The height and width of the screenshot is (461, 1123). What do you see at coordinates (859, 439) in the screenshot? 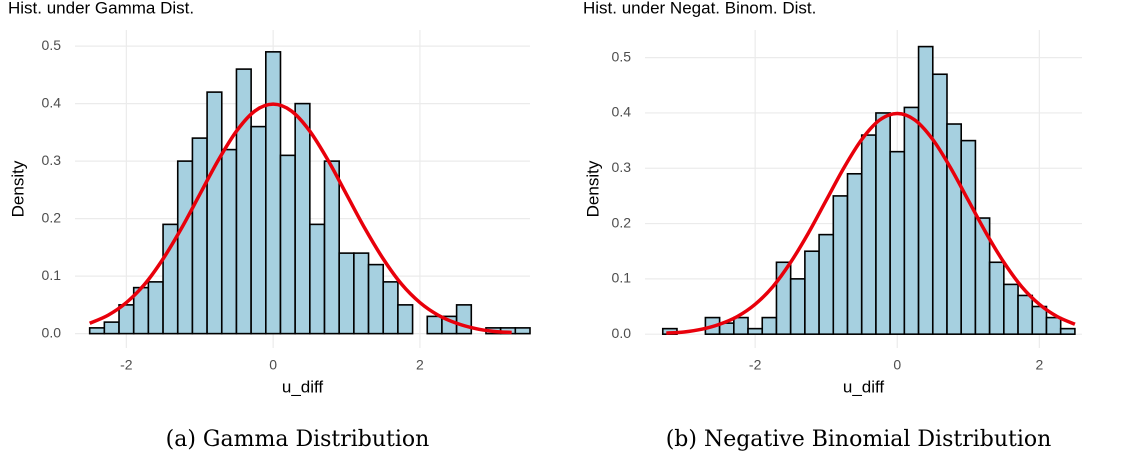
I see `caption: (b) Negative Binomial Distribution` at bounding box center [859, 439].